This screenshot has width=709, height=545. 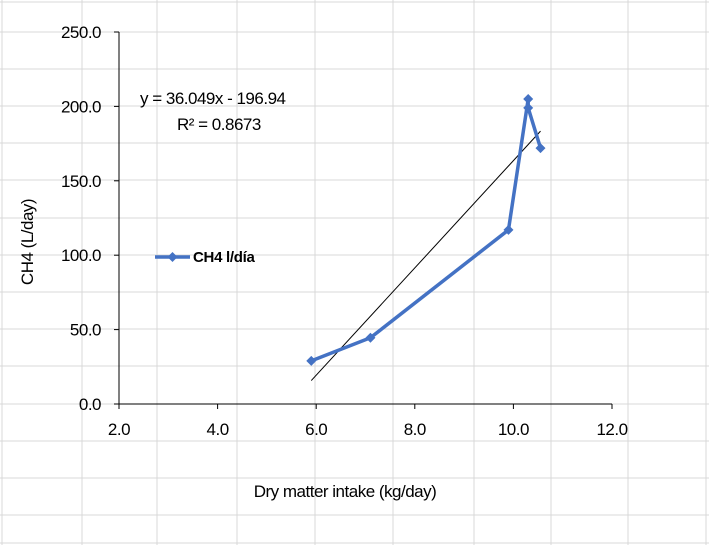 What do you see at coordinates (81, 32) in the screenshot?
I see `y-tick-label: 250.0` at bounding box center [81, 32].